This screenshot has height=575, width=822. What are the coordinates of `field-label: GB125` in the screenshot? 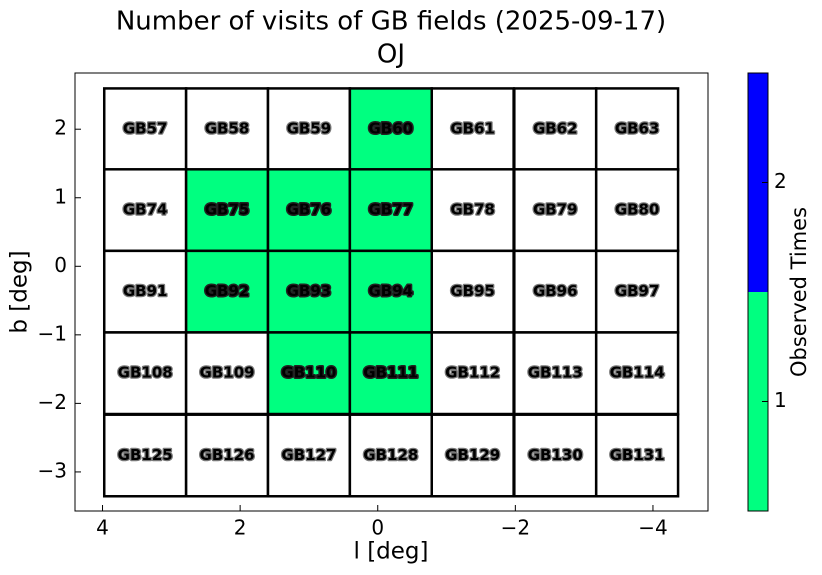 It's located at (145, 455).